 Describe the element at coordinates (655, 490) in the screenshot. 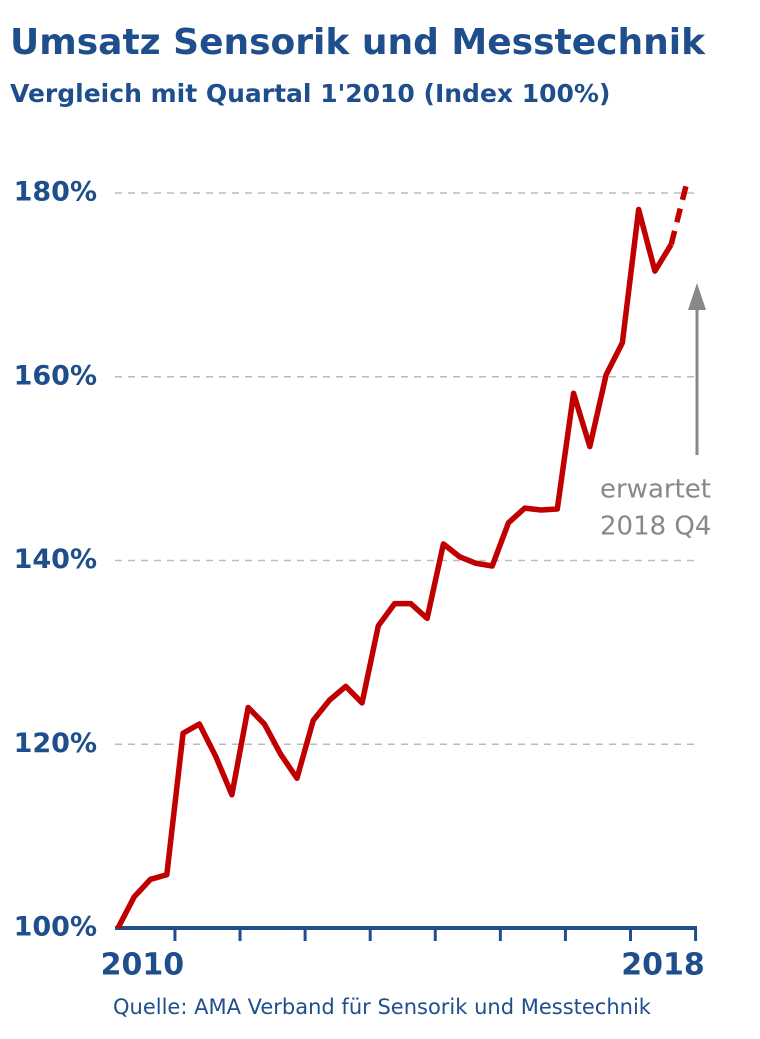

I see `annotation: erwartet` at that location.